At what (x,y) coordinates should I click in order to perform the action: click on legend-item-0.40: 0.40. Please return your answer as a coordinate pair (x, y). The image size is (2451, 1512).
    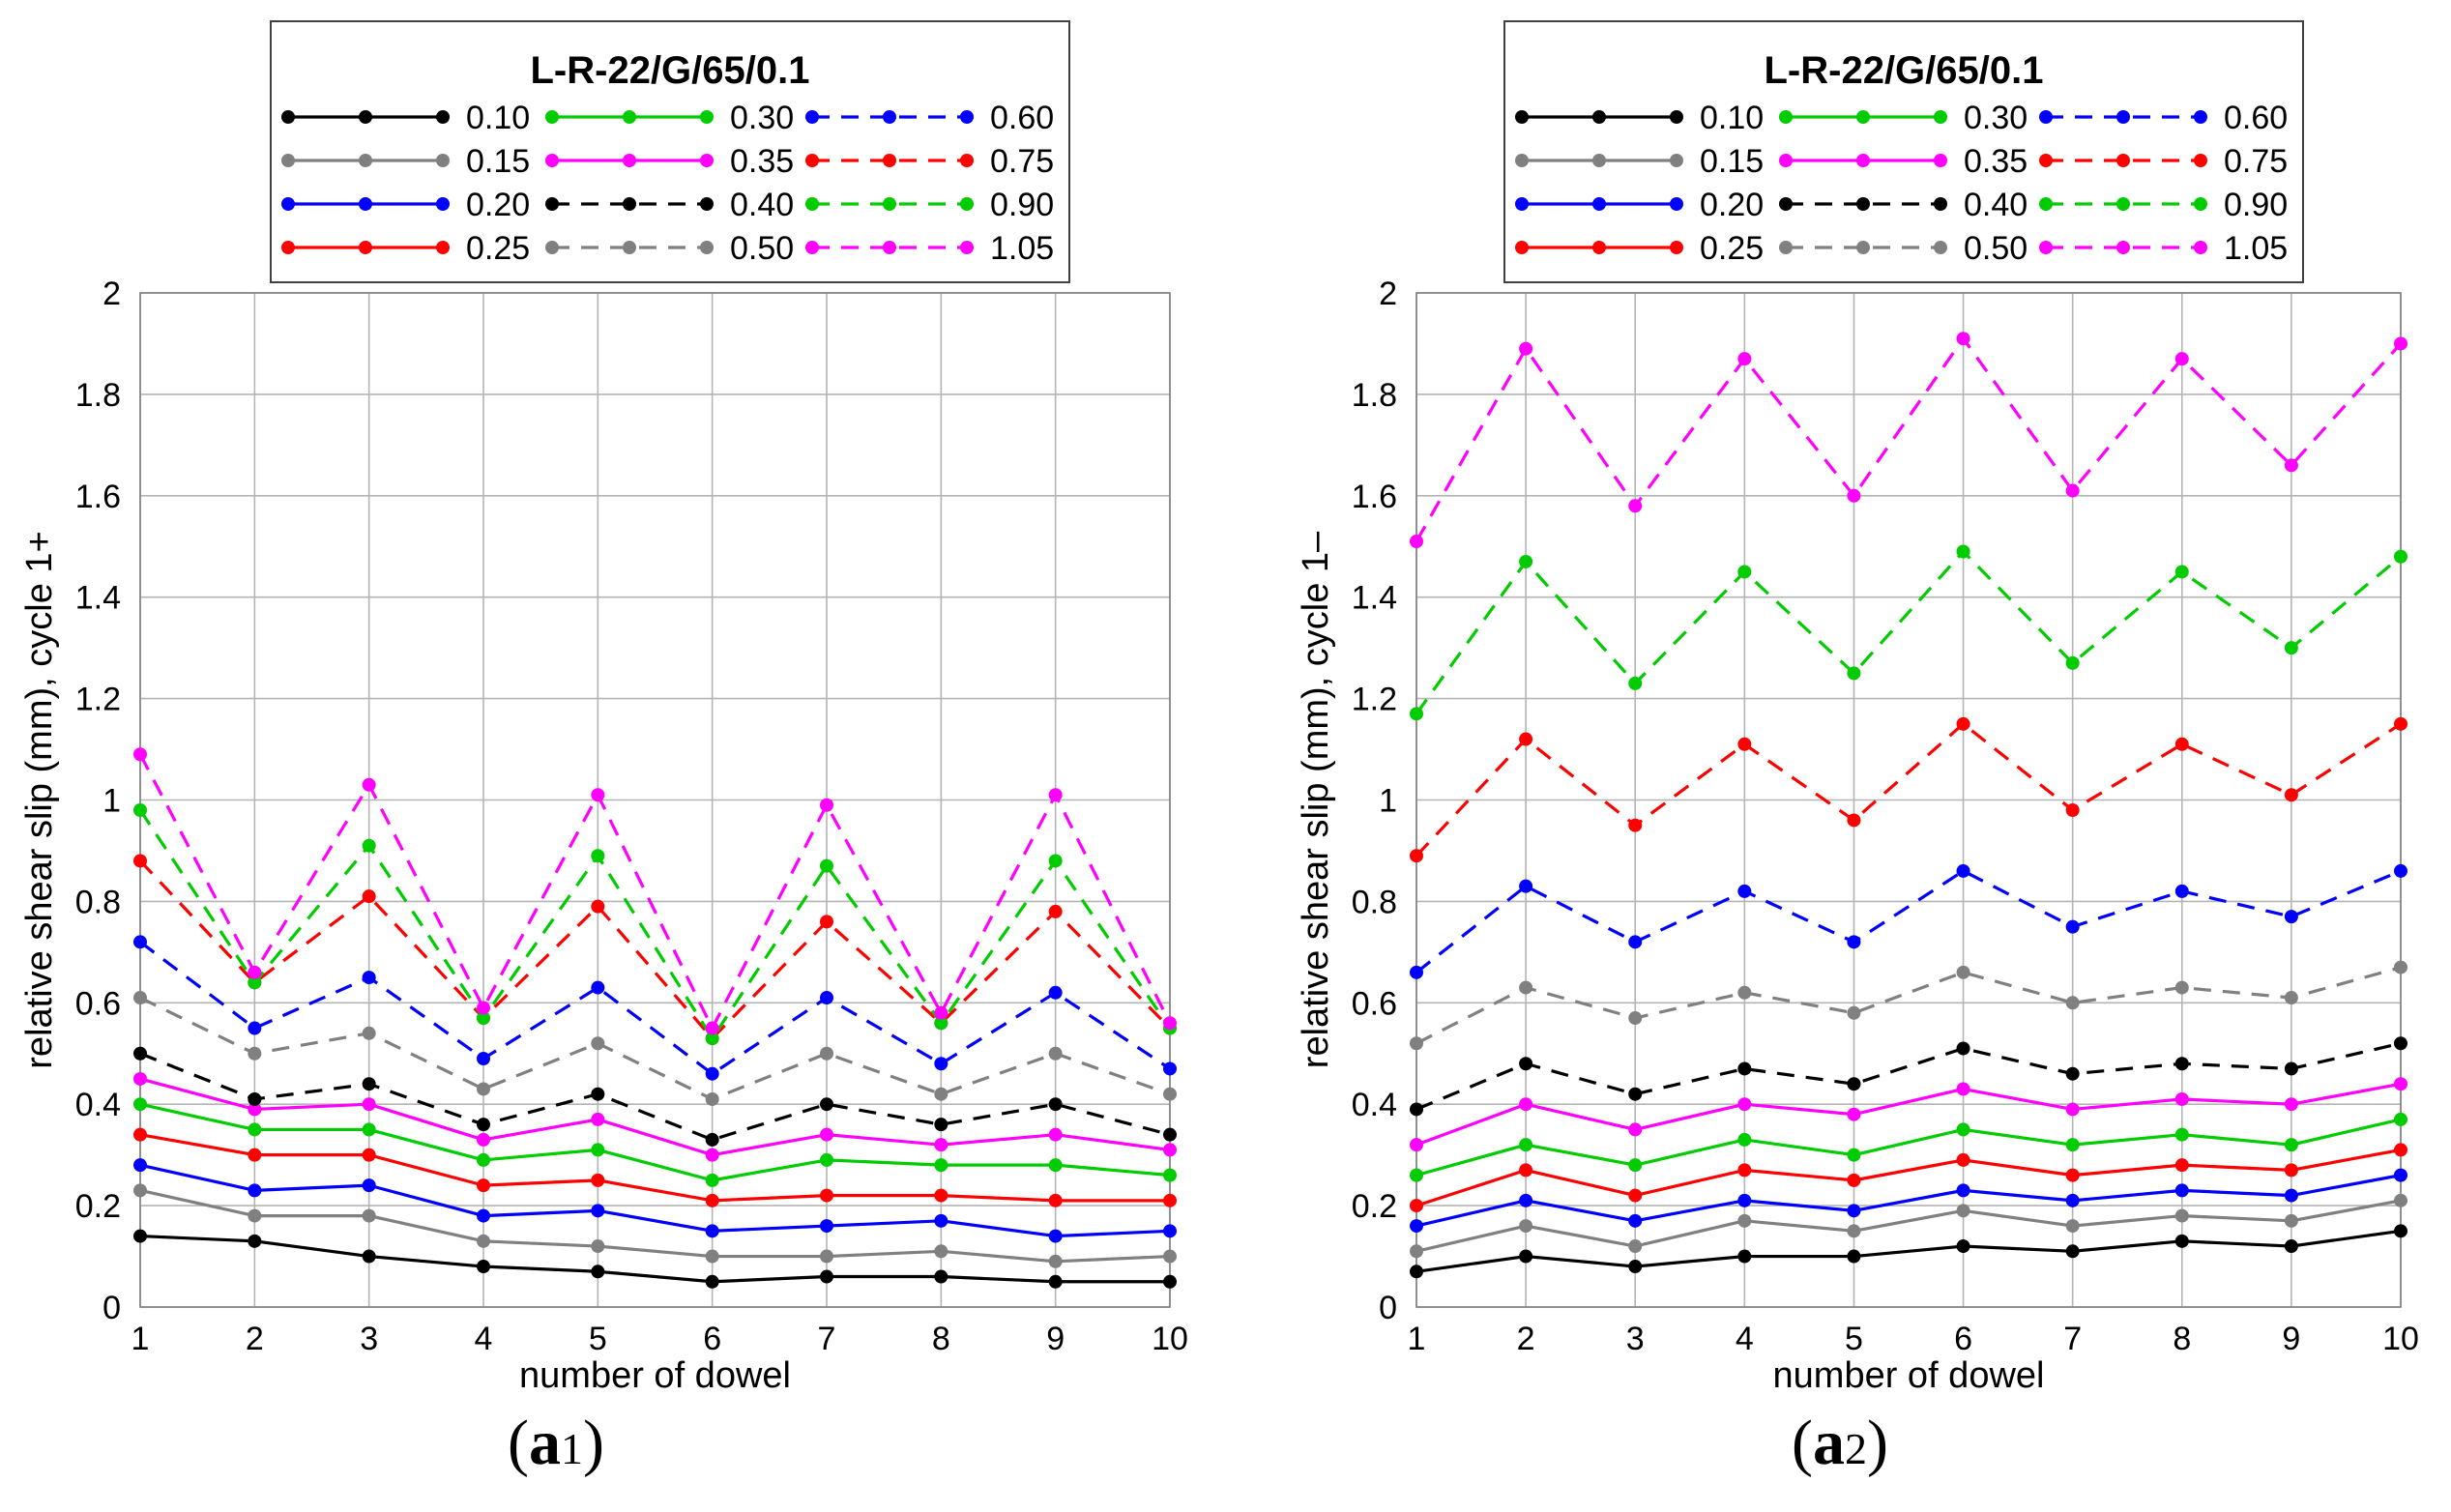
    Looking at the image, I should click on (669, 205).